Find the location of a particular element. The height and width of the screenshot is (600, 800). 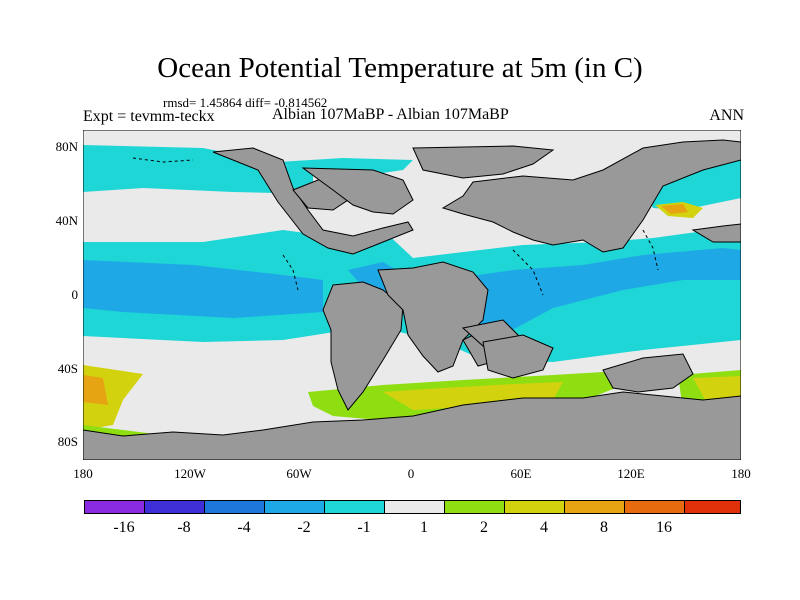

lat-label-80n: 80N is located at coordinates (66, 146).